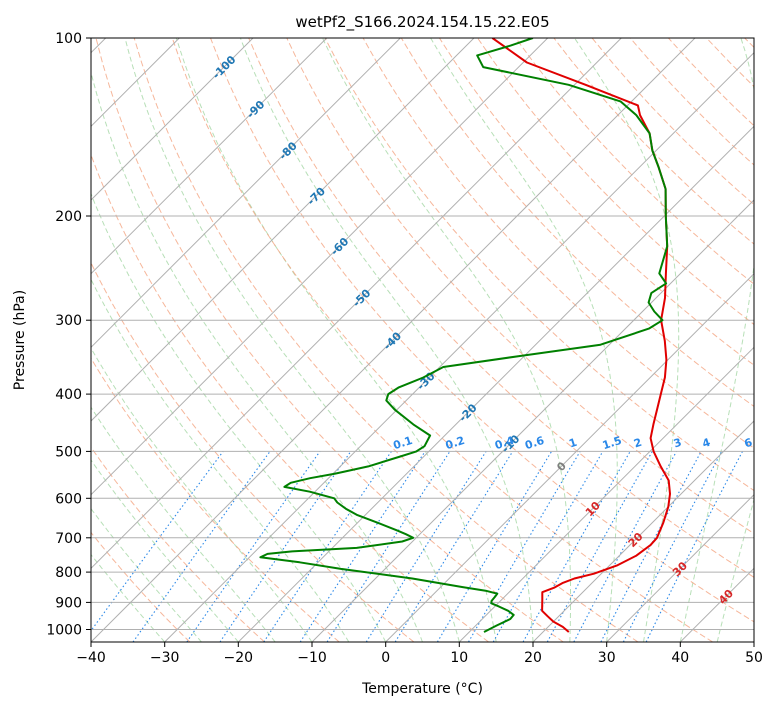 The image size is (775, 708). I want to click on y-tick-label: 200, so click(68, 217).